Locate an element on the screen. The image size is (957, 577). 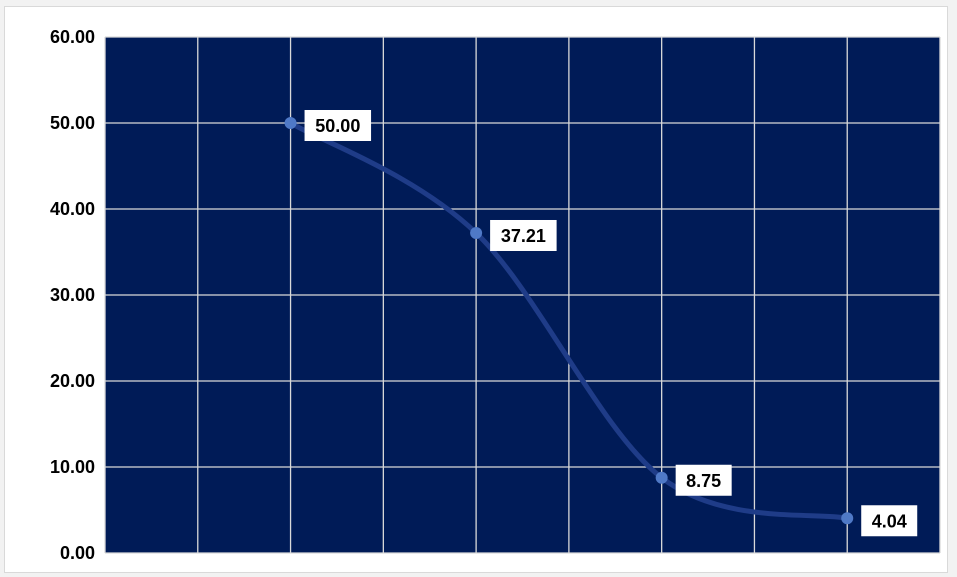
y-tick-label: 10.00 is located at coordinates (72, 467).